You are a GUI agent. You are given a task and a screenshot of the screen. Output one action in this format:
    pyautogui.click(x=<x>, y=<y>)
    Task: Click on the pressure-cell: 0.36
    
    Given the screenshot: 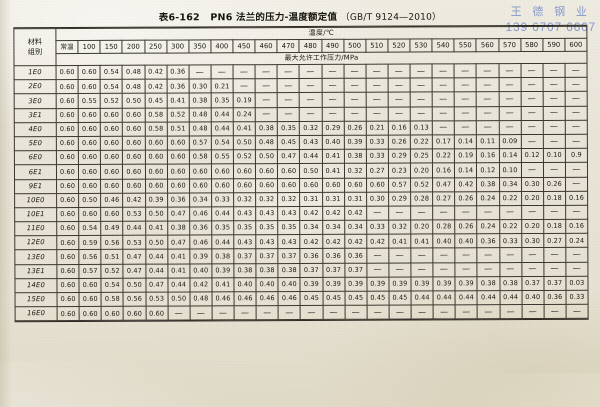 What is the action you would take?
    pyautogui.click(x=177, y=86)
    